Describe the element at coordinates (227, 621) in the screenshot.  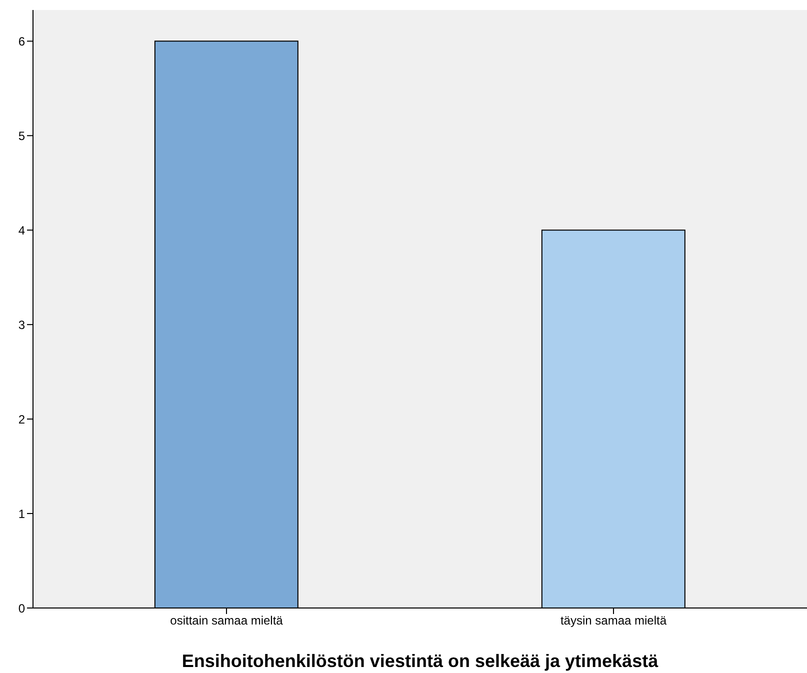
I see `x-tick-label: osittain samaa mieltä` at that location.